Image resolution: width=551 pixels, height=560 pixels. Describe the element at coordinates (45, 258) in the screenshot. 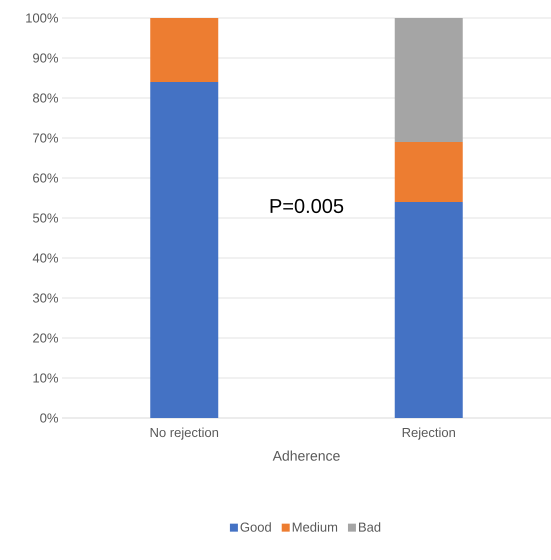

I see `y-tick-label: 40%` at that location.